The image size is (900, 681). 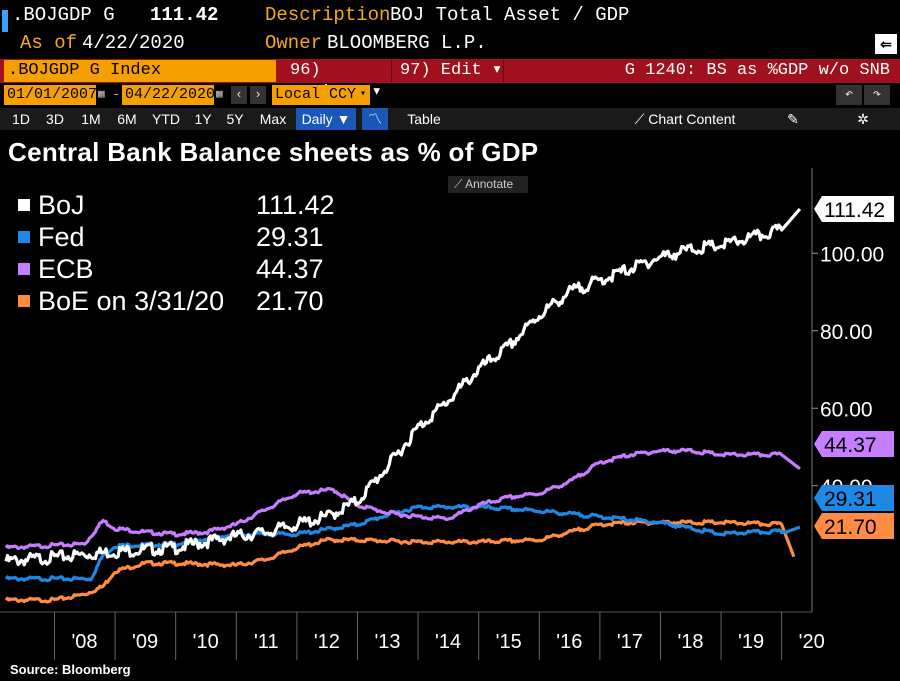 I want to click on last-value-tag-ecb: 44.37, so click(x=854, y=444).